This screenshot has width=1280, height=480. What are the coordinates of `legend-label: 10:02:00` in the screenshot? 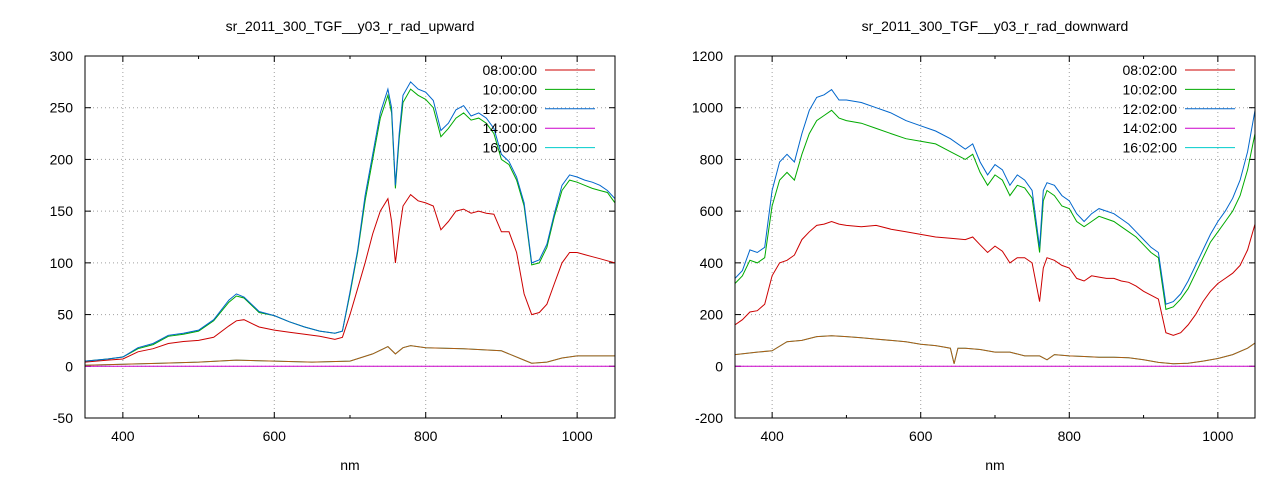 It's located at (1150, 89).